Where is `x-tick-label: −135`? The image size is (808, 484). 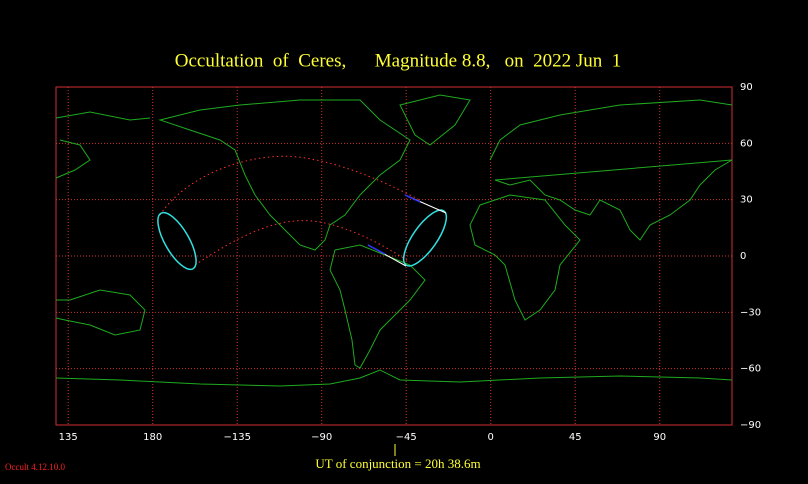 x-tick-label: −135 is located at coordinates (236, 437).